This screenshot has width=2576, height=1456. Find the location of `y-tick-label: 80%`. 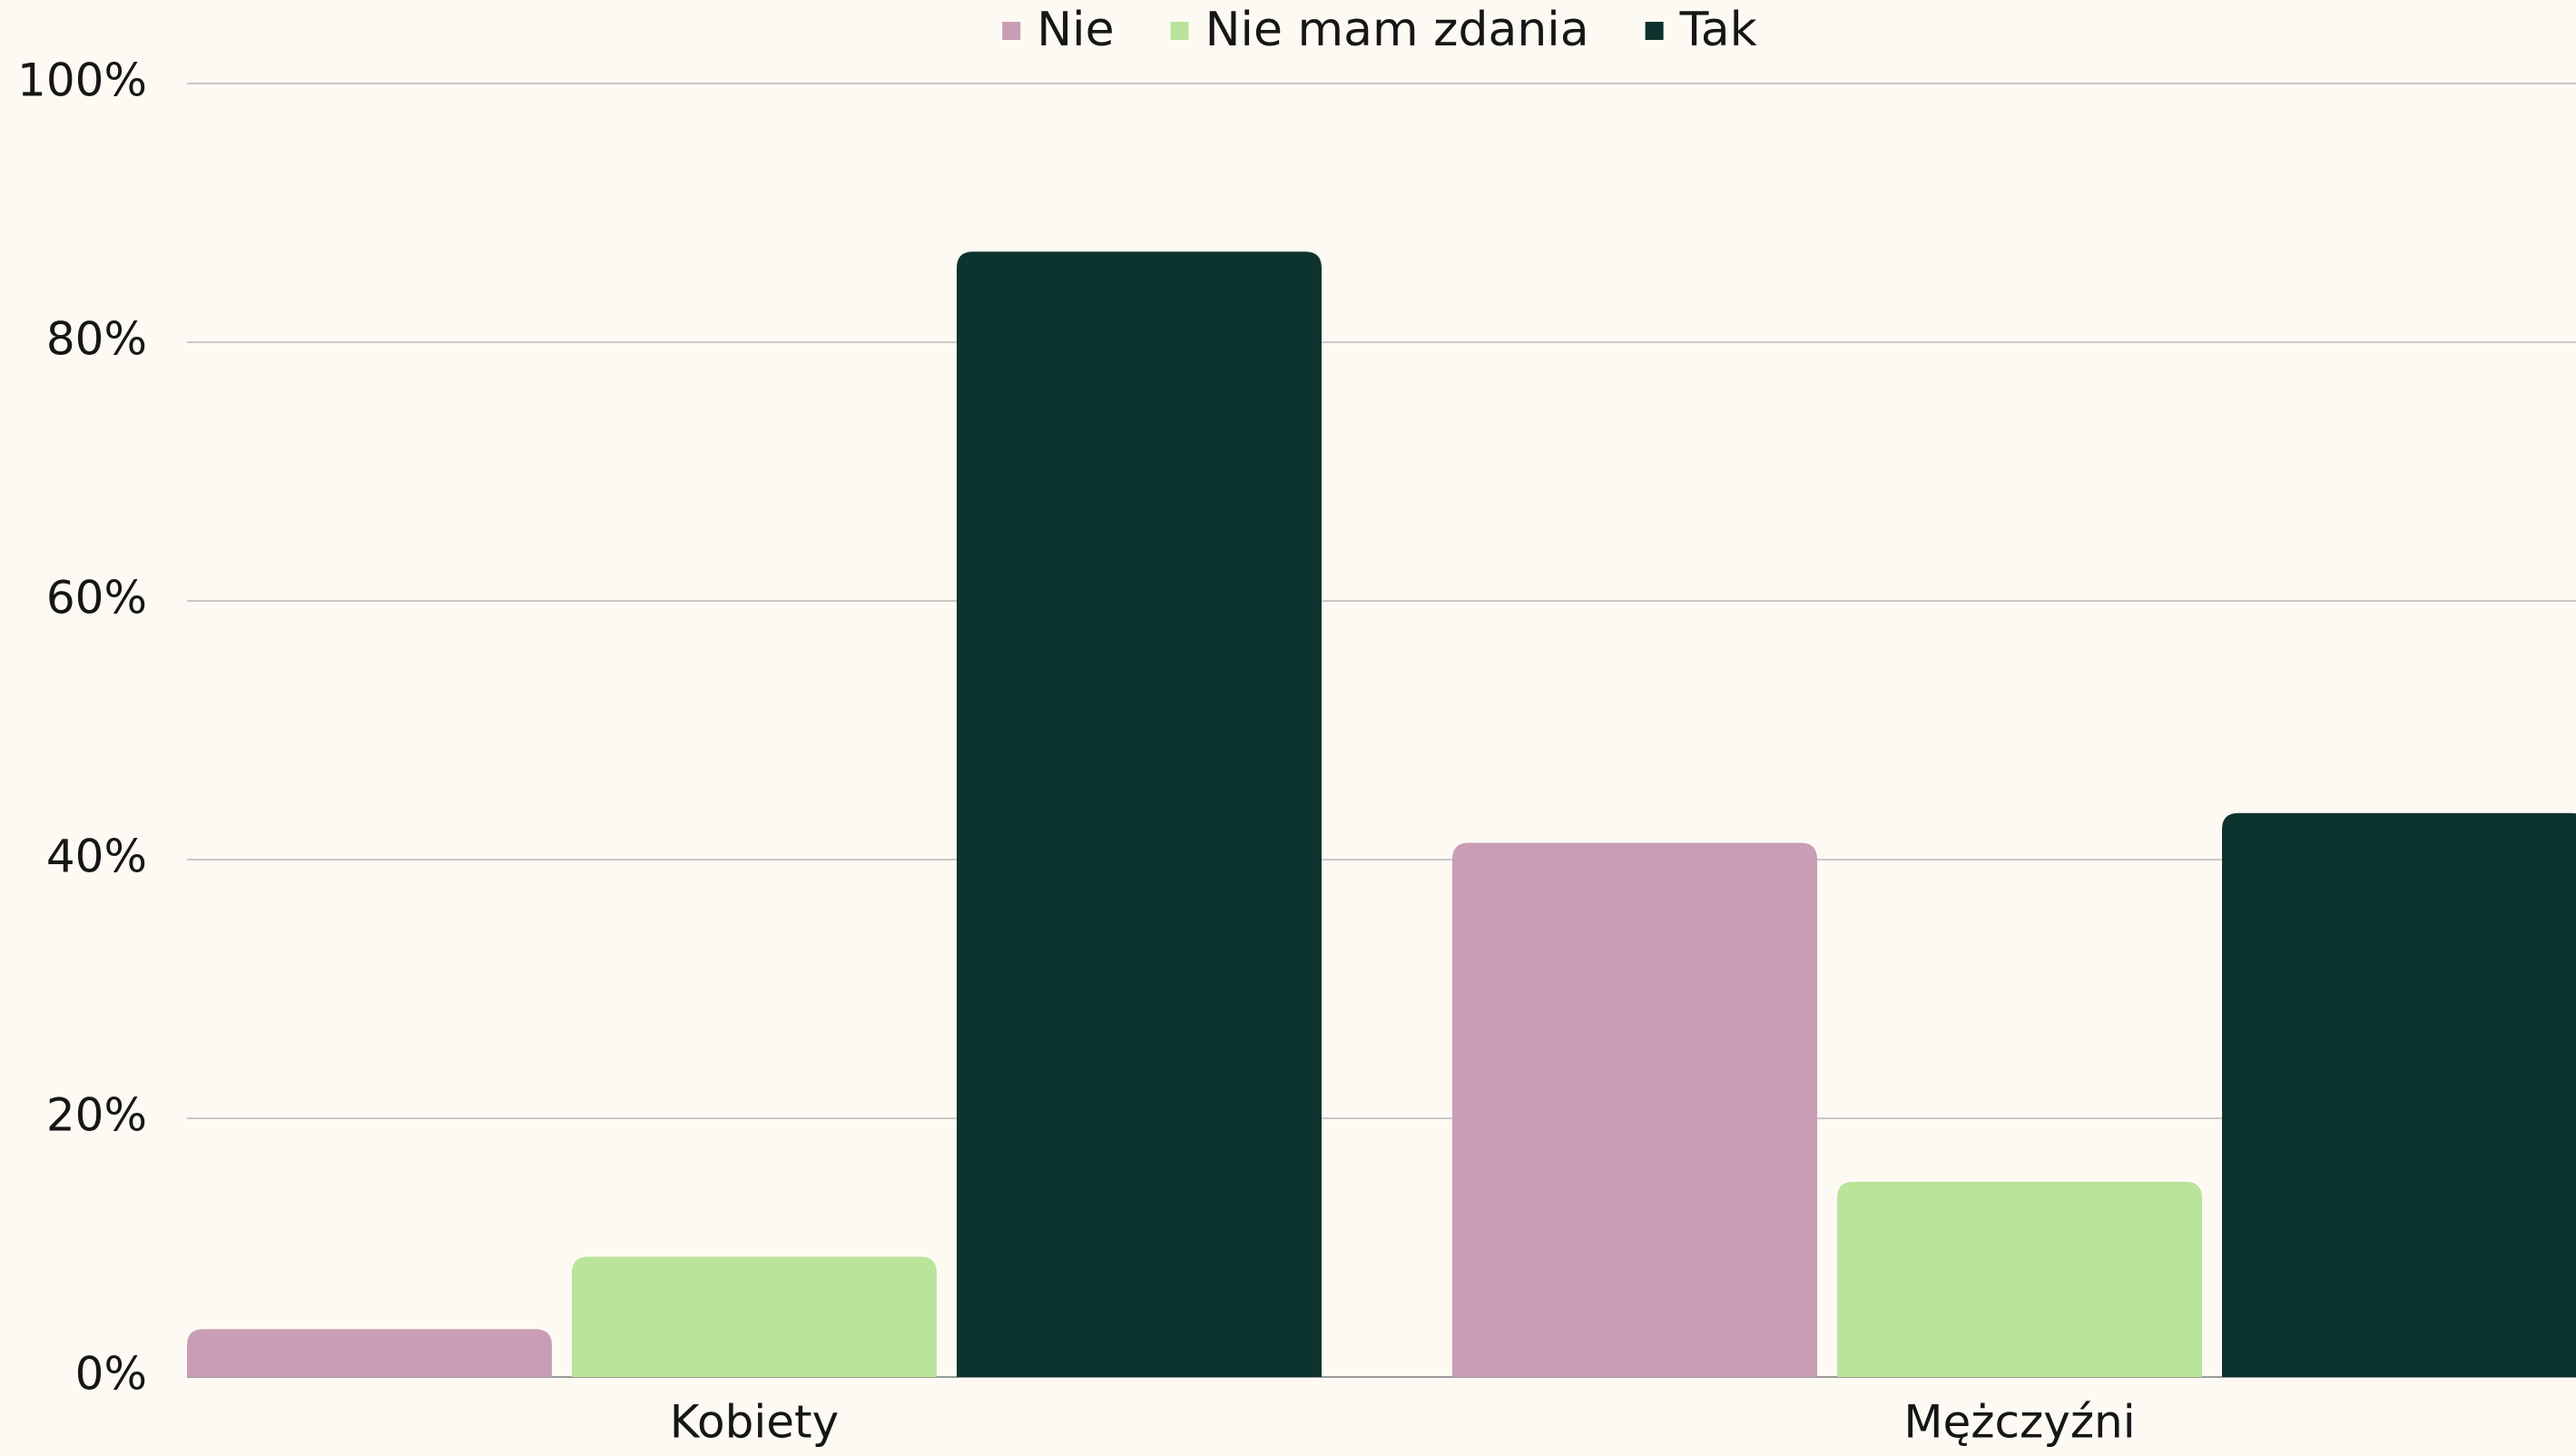

y-tick-label: 80% is located at coordinates (96, 339).